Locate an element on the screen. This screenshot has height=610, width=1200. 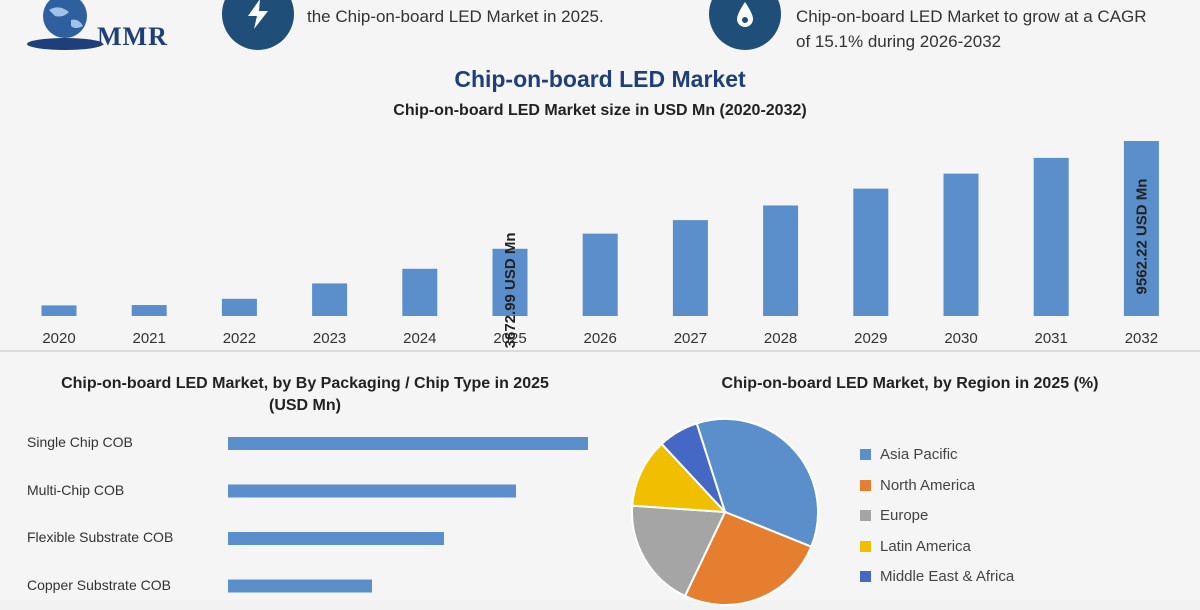
x-tick-2021: 2021 is located at coordinates (149, 338).